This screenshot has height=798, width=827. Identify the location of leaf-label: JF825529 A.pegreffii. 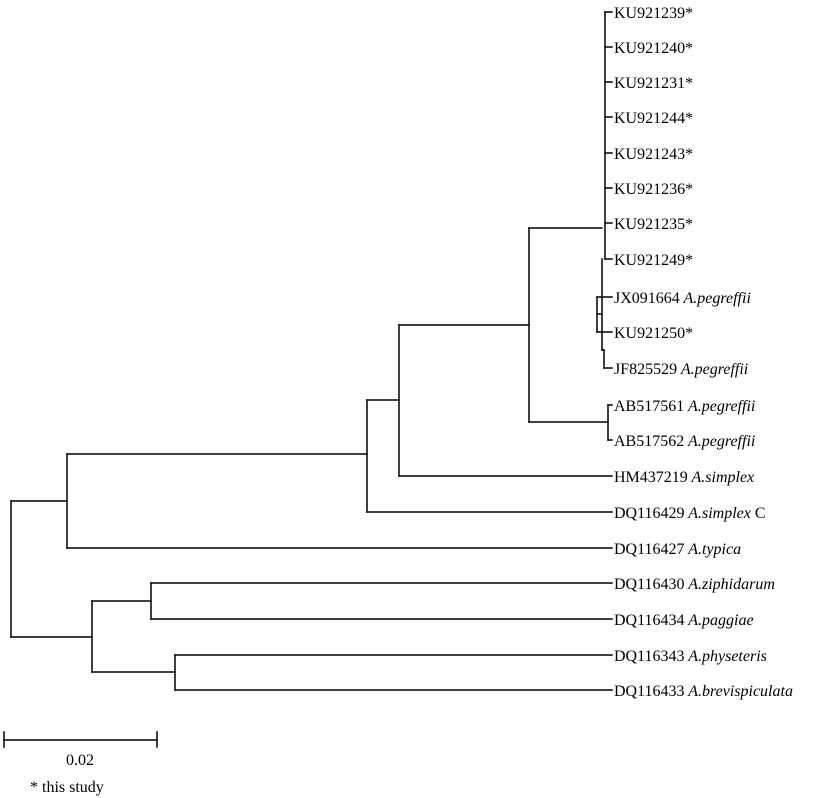
(681, 369).